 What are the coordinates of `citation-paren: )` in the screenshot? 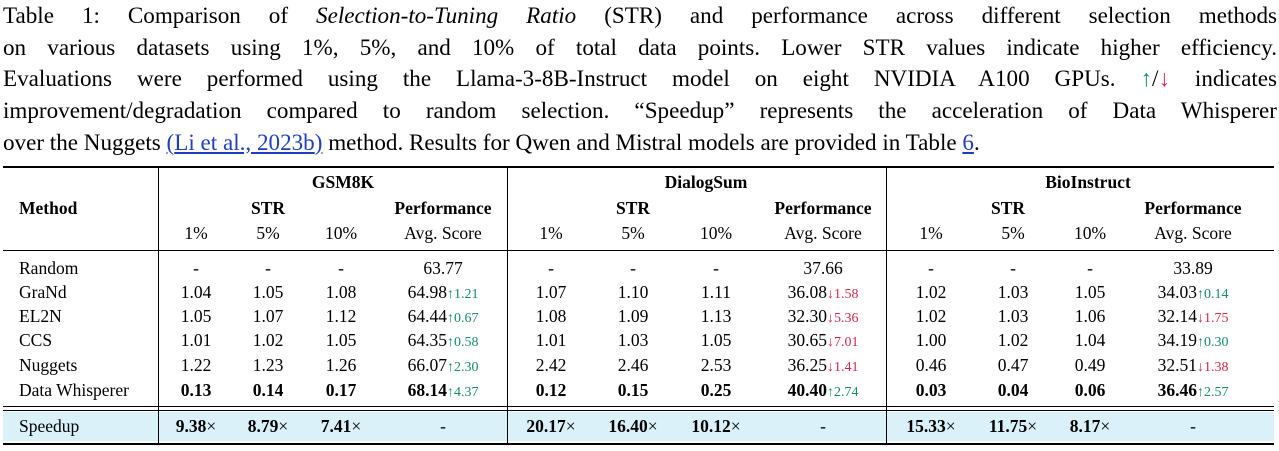 It's located at (318, 141).